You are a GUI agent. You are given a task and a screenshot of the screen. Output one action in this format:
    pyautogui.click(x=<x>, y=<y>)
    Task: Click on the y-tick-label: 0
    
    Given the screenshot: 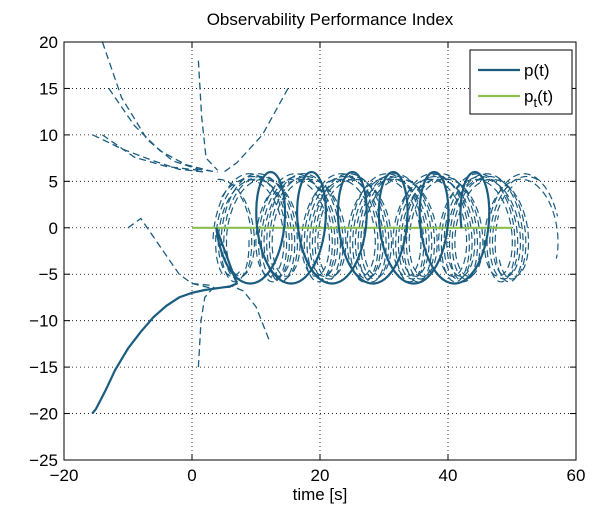 What is the action you would take?
    pyautogui.click(x=53, y=228)
    